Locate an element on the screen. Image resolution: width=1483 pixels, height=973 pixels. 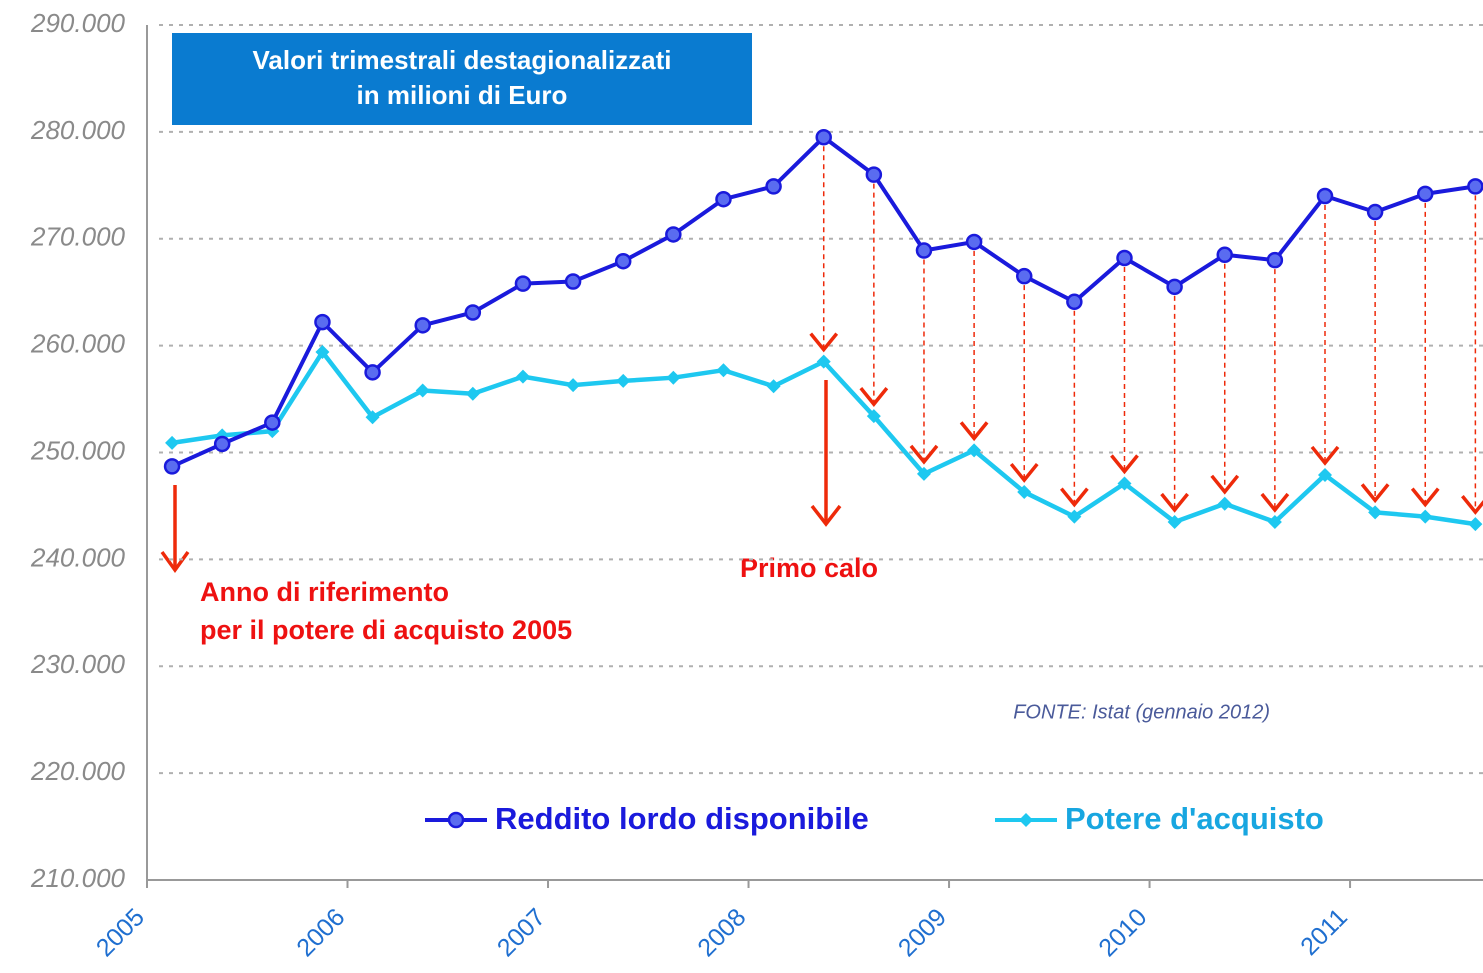
annotation: per il potere di acquisto 2005 is located at coordinates (386, 630).